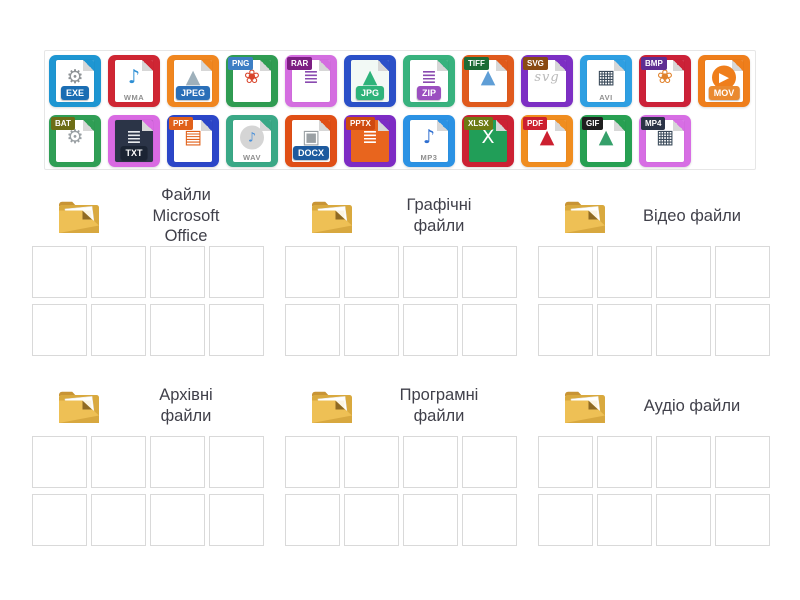 This screenshot has height=600, width=800. Describe the element at coordinates (75, 137) in the screenshot. I see `file-glyph-icon: ⚙` at that location.